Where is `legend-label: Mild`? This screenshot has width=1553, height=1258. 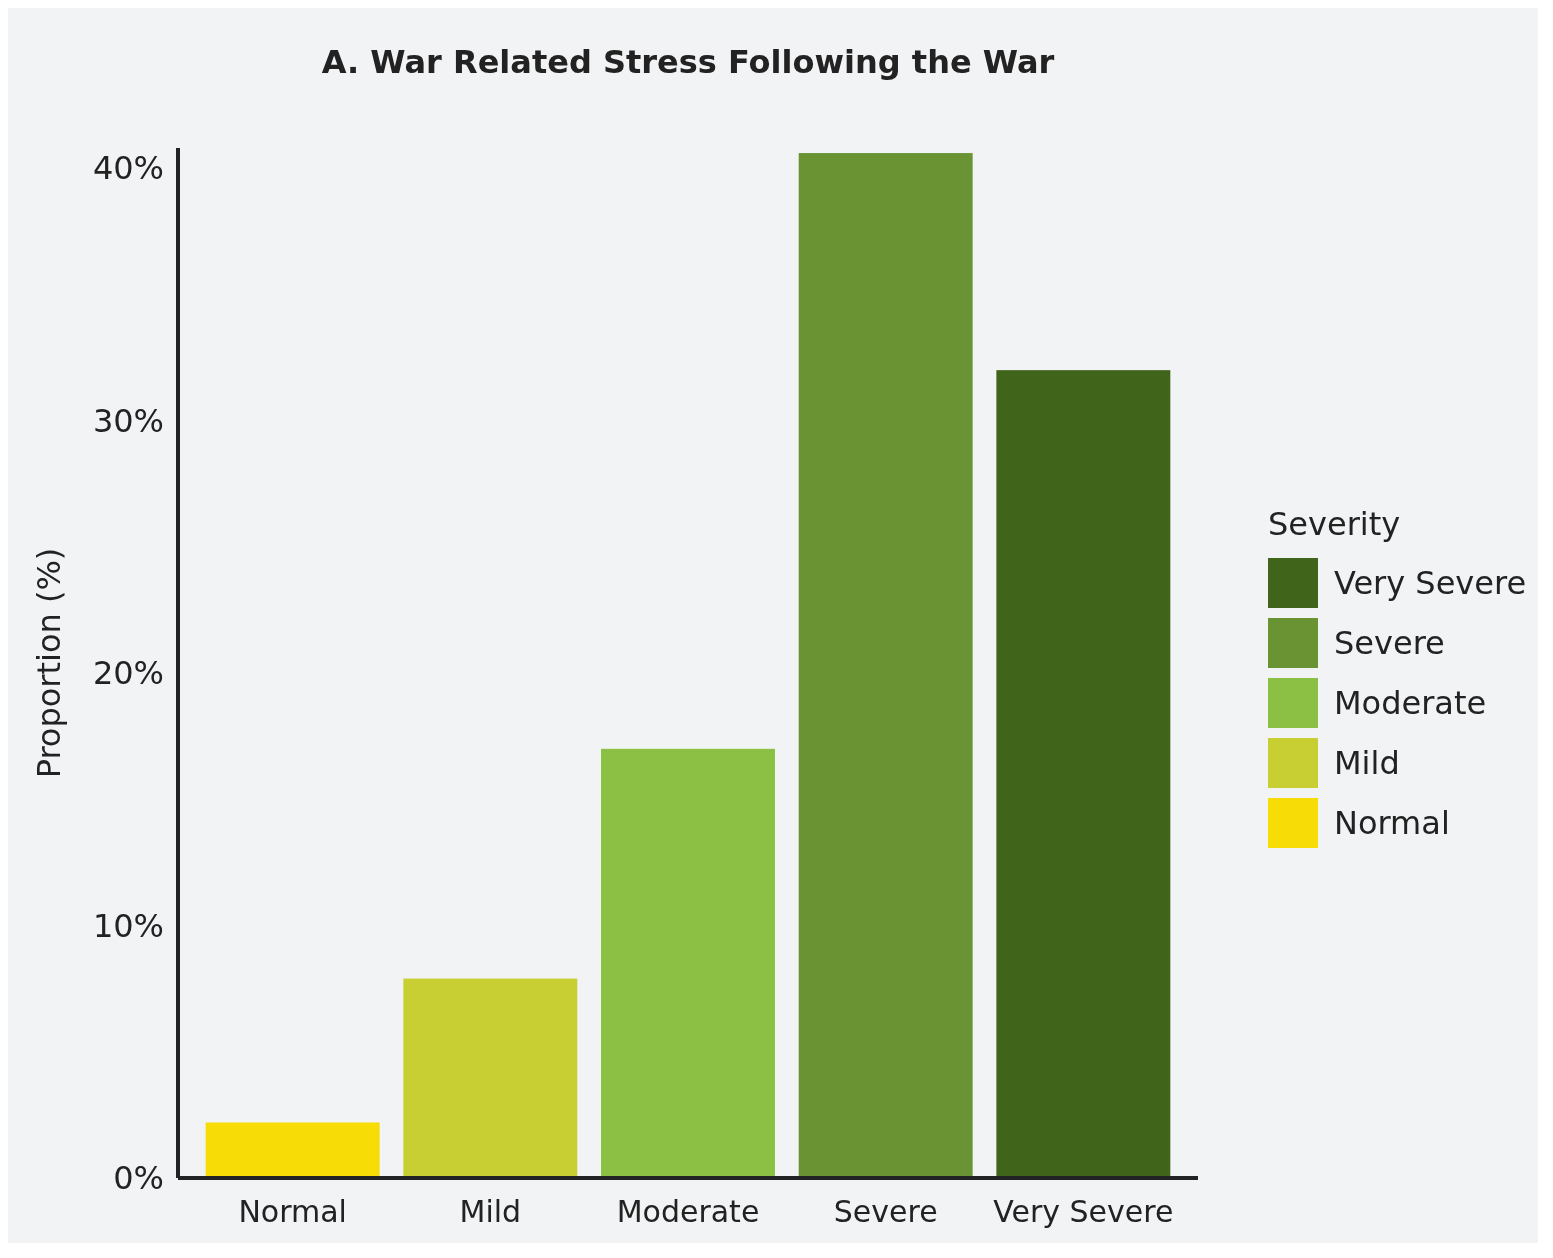
legend-label: Mild is located at coordinates (1367, 763).